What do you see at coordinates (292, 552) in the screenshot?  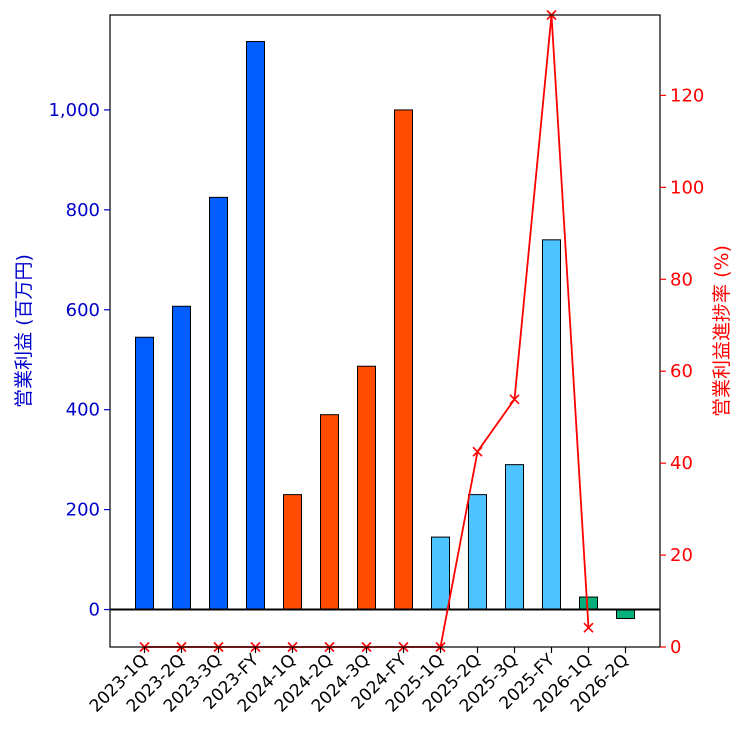 I see `bar-2024-1Q` at bounding box center [292, 552].